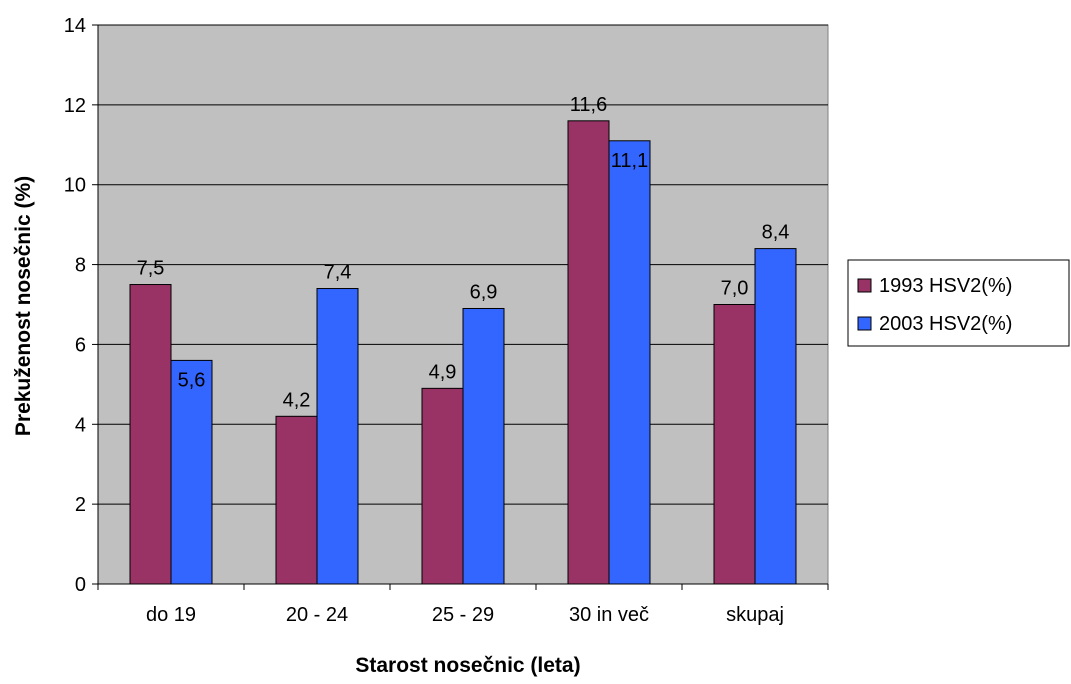  I want to click on y-tick-label: 10, so click(75, 186).